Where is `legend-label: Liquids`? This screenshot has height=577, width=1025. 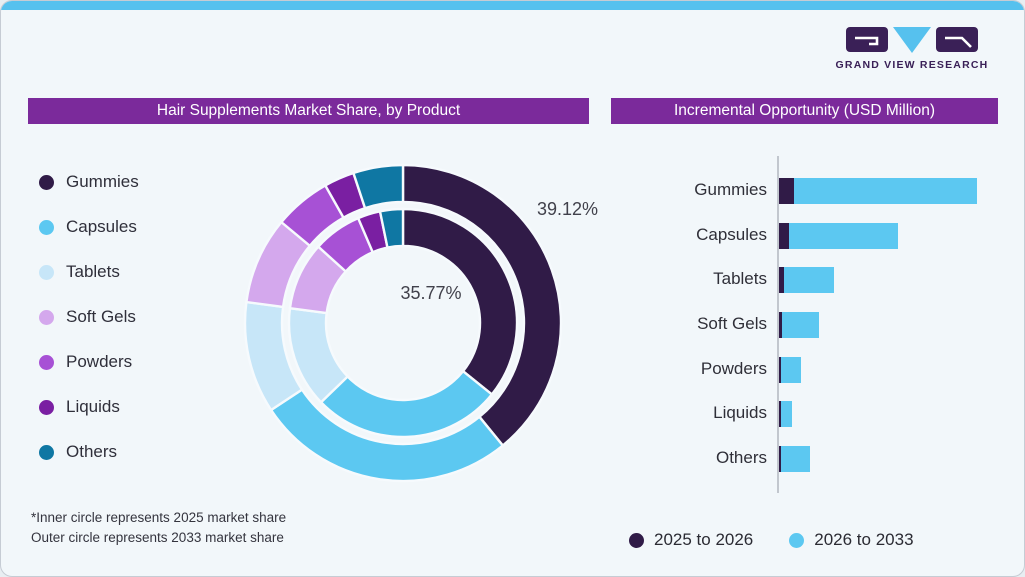 legend-label: Liquids is located at coordinates (93, 406).